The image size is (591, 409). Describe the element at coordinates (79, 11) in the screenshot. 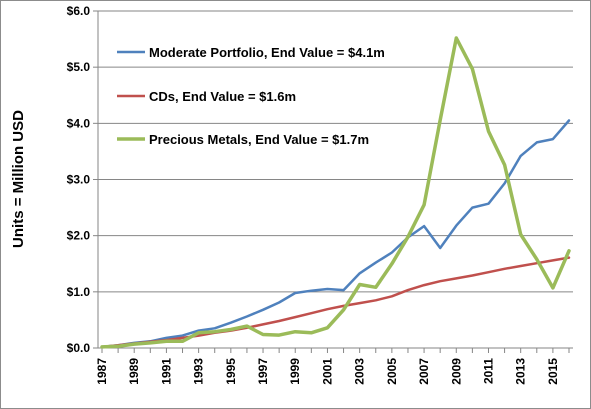

I see `y-tick-label: $6.0` at that location.